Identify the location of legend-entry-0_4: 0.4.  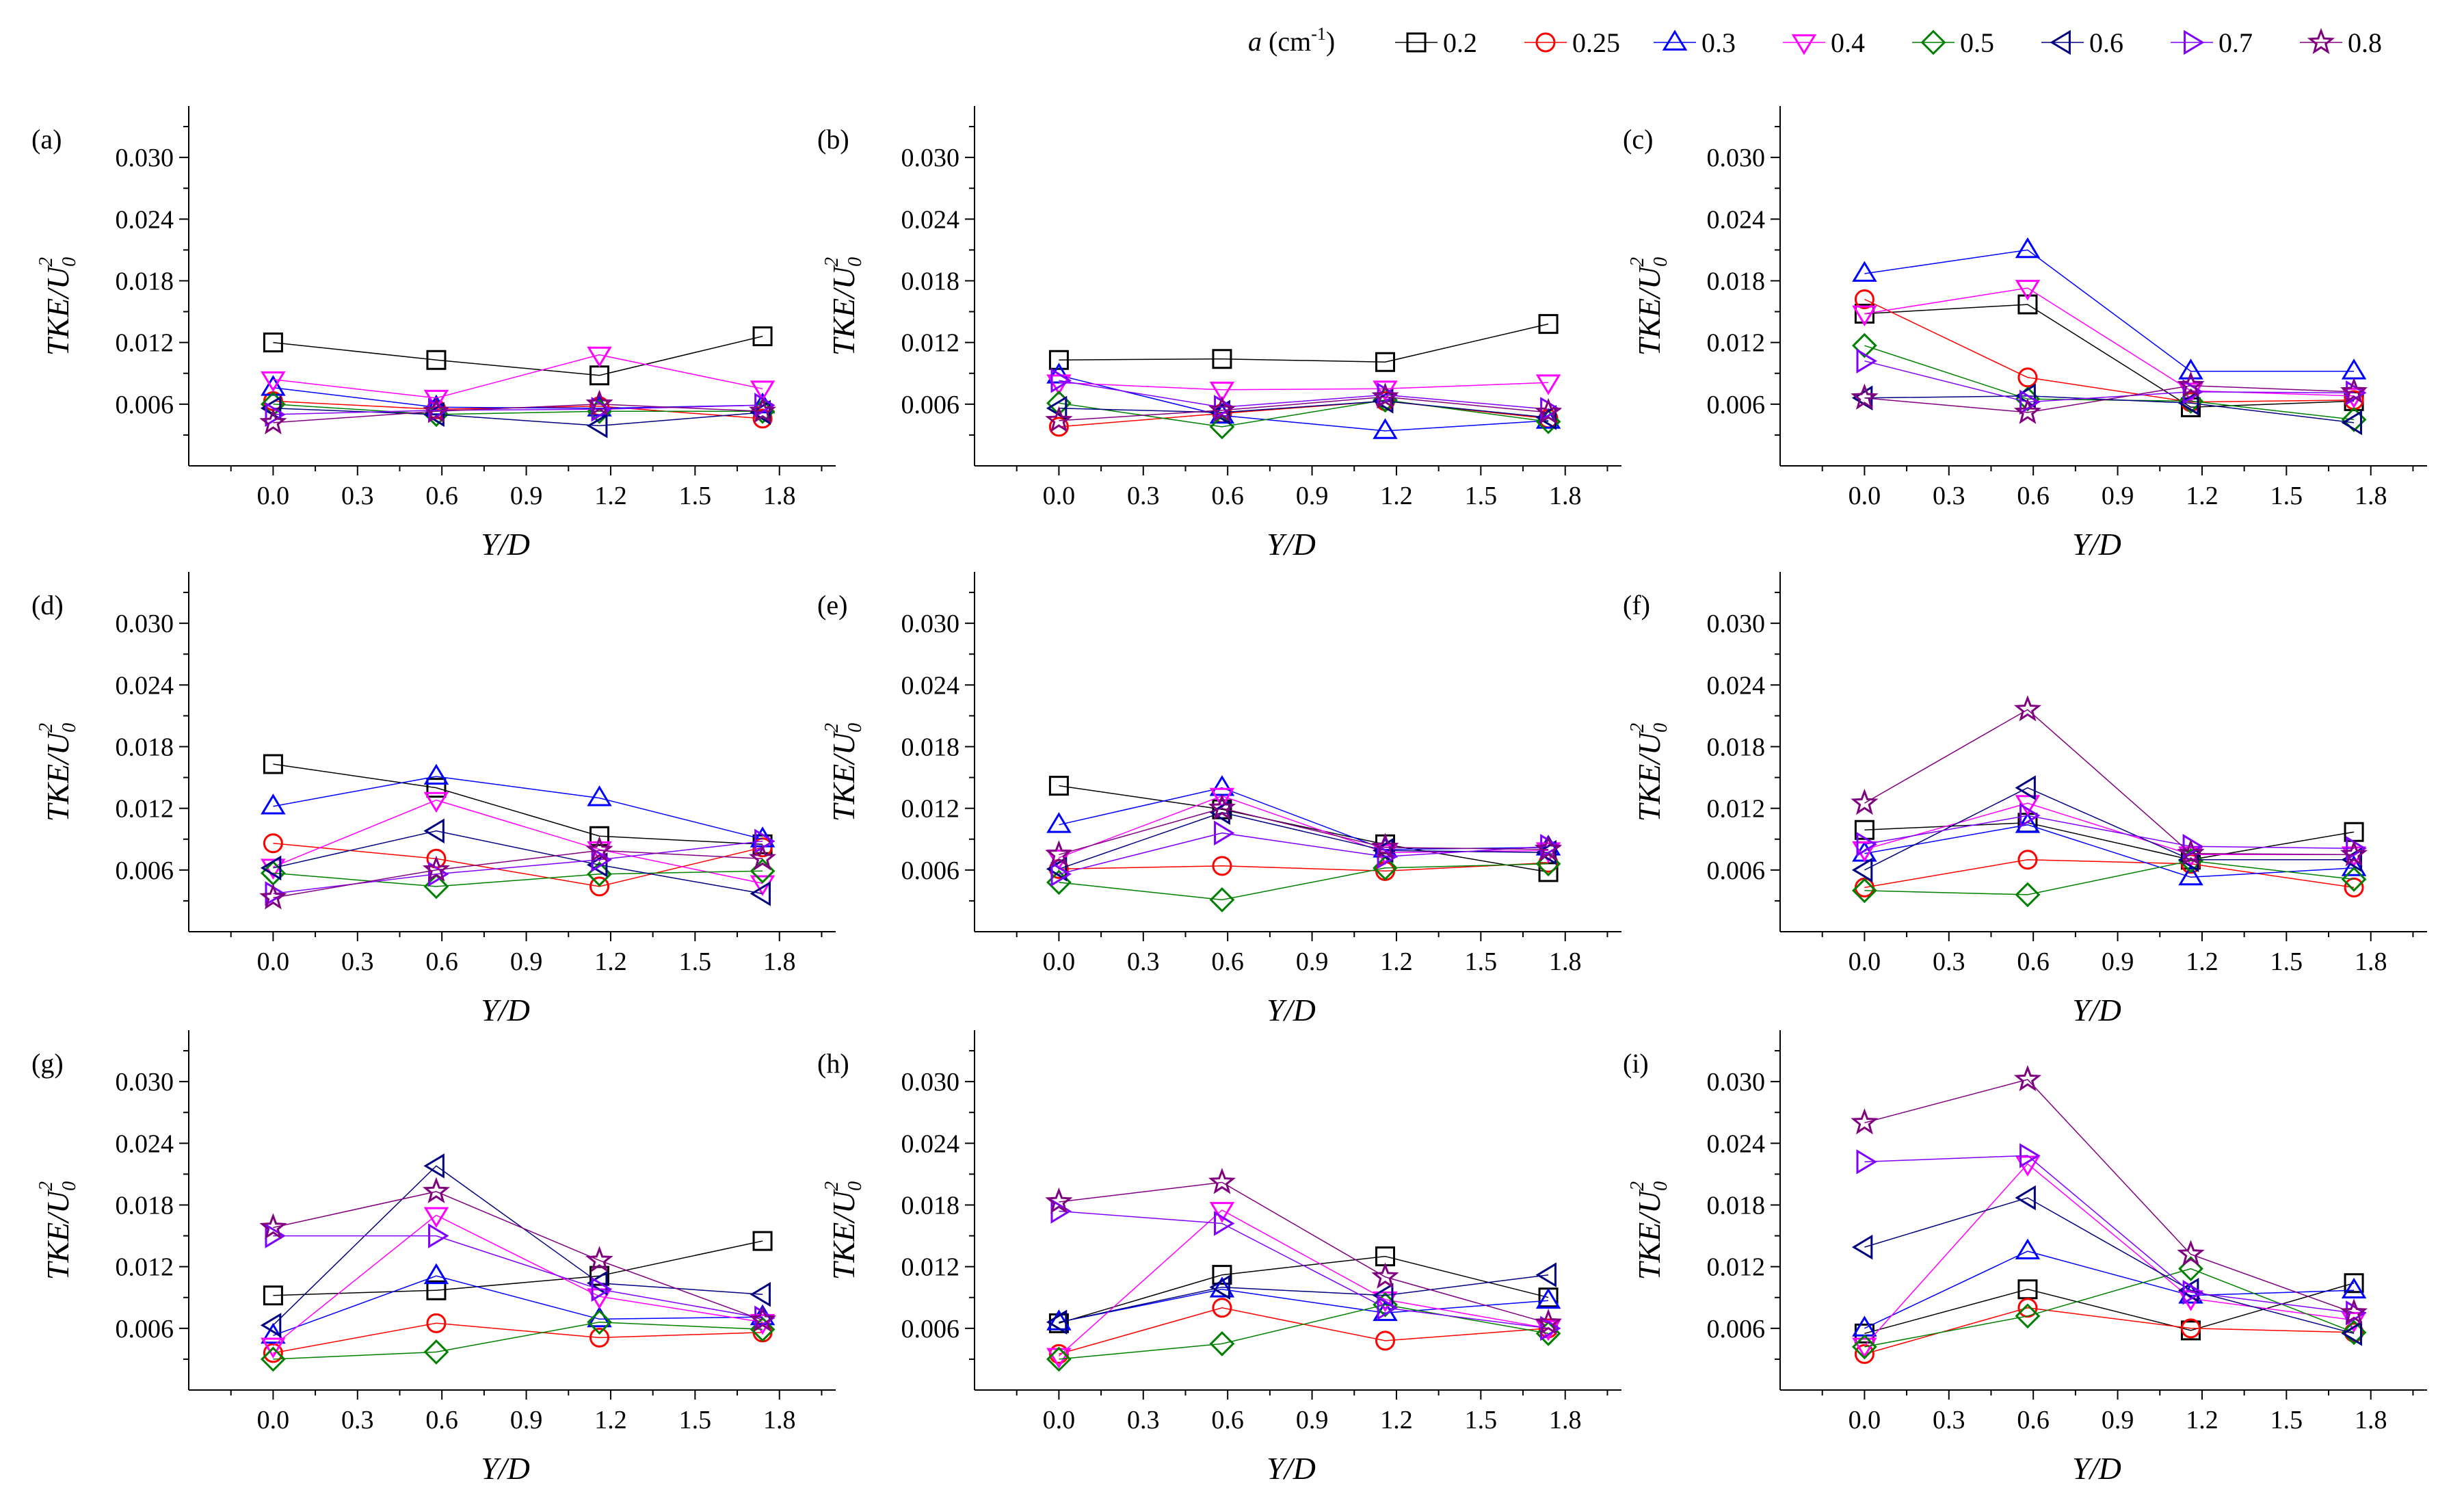
(1824, 42).